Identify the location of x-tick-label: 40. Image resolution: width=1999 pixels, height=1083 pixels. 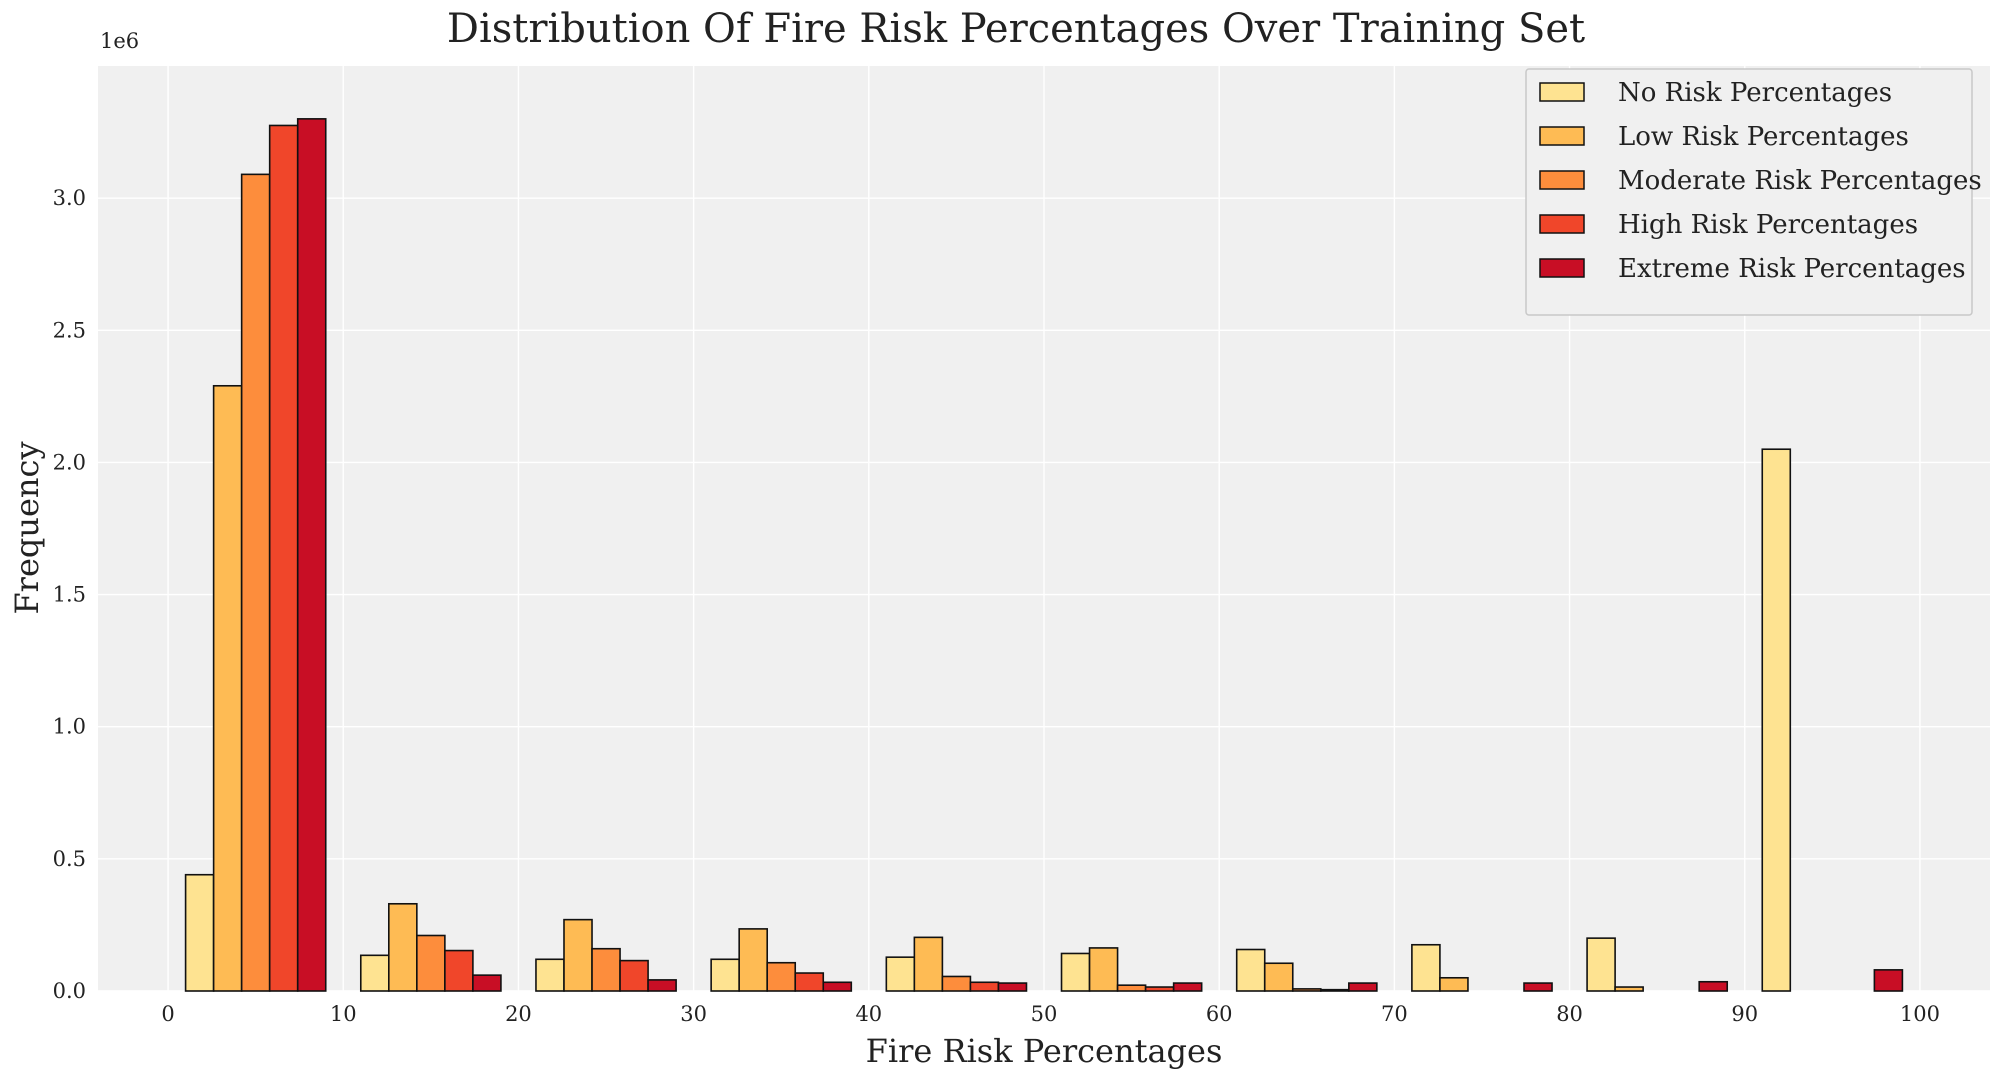
(868, 1014).